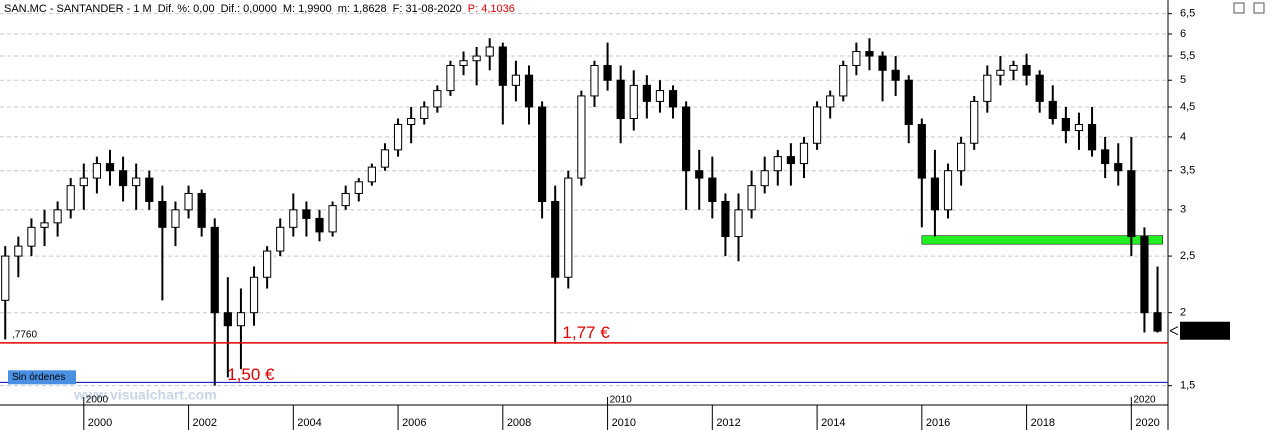  What do you see at coordinates (1199, 331) in the screenshot?
I see `price-tag-label: 1,8628` at bounding box center [1199, 331].